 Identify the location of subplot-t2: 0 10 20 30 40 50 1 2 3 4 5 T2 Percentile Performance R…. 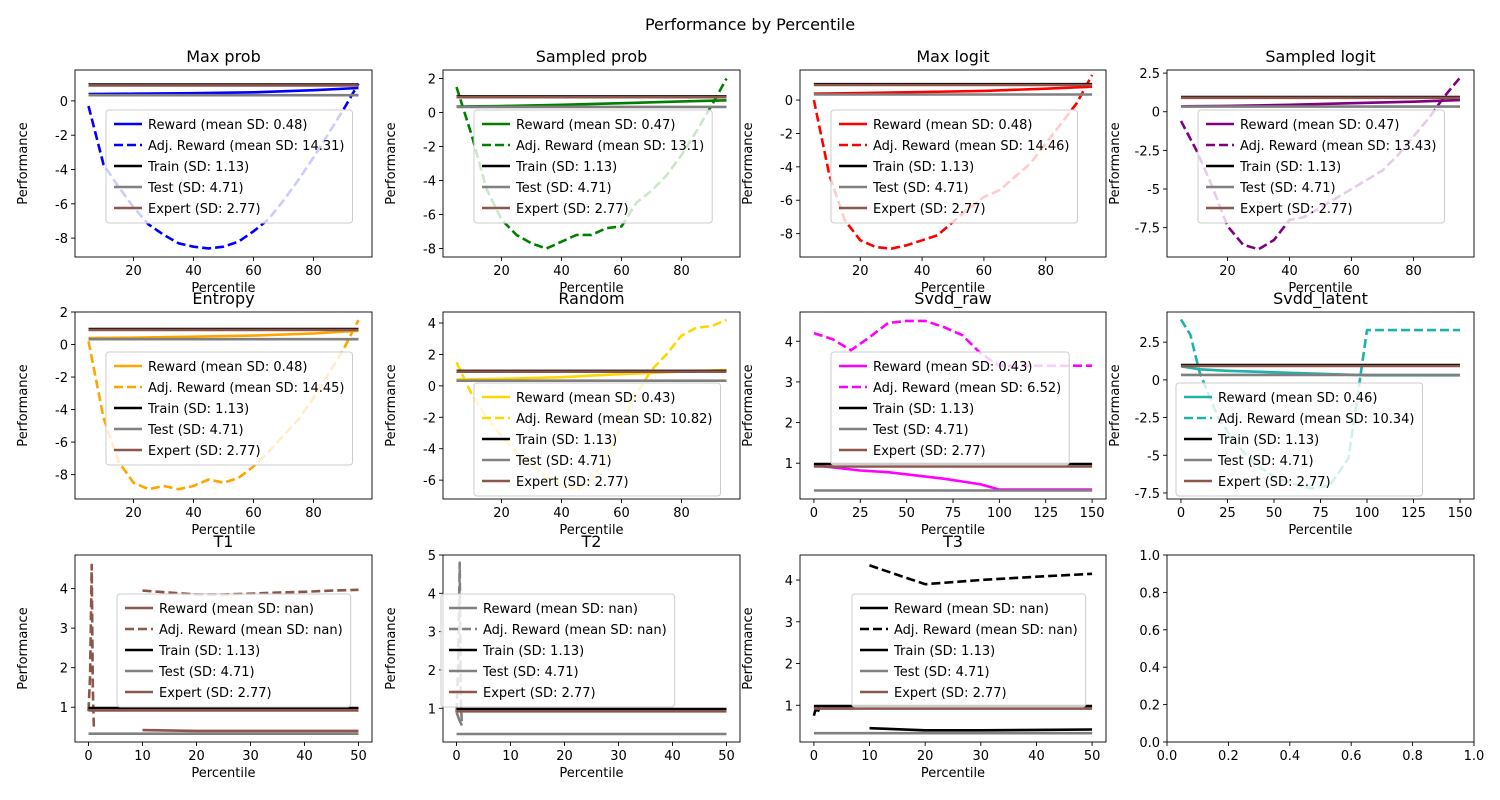
(562, 656).